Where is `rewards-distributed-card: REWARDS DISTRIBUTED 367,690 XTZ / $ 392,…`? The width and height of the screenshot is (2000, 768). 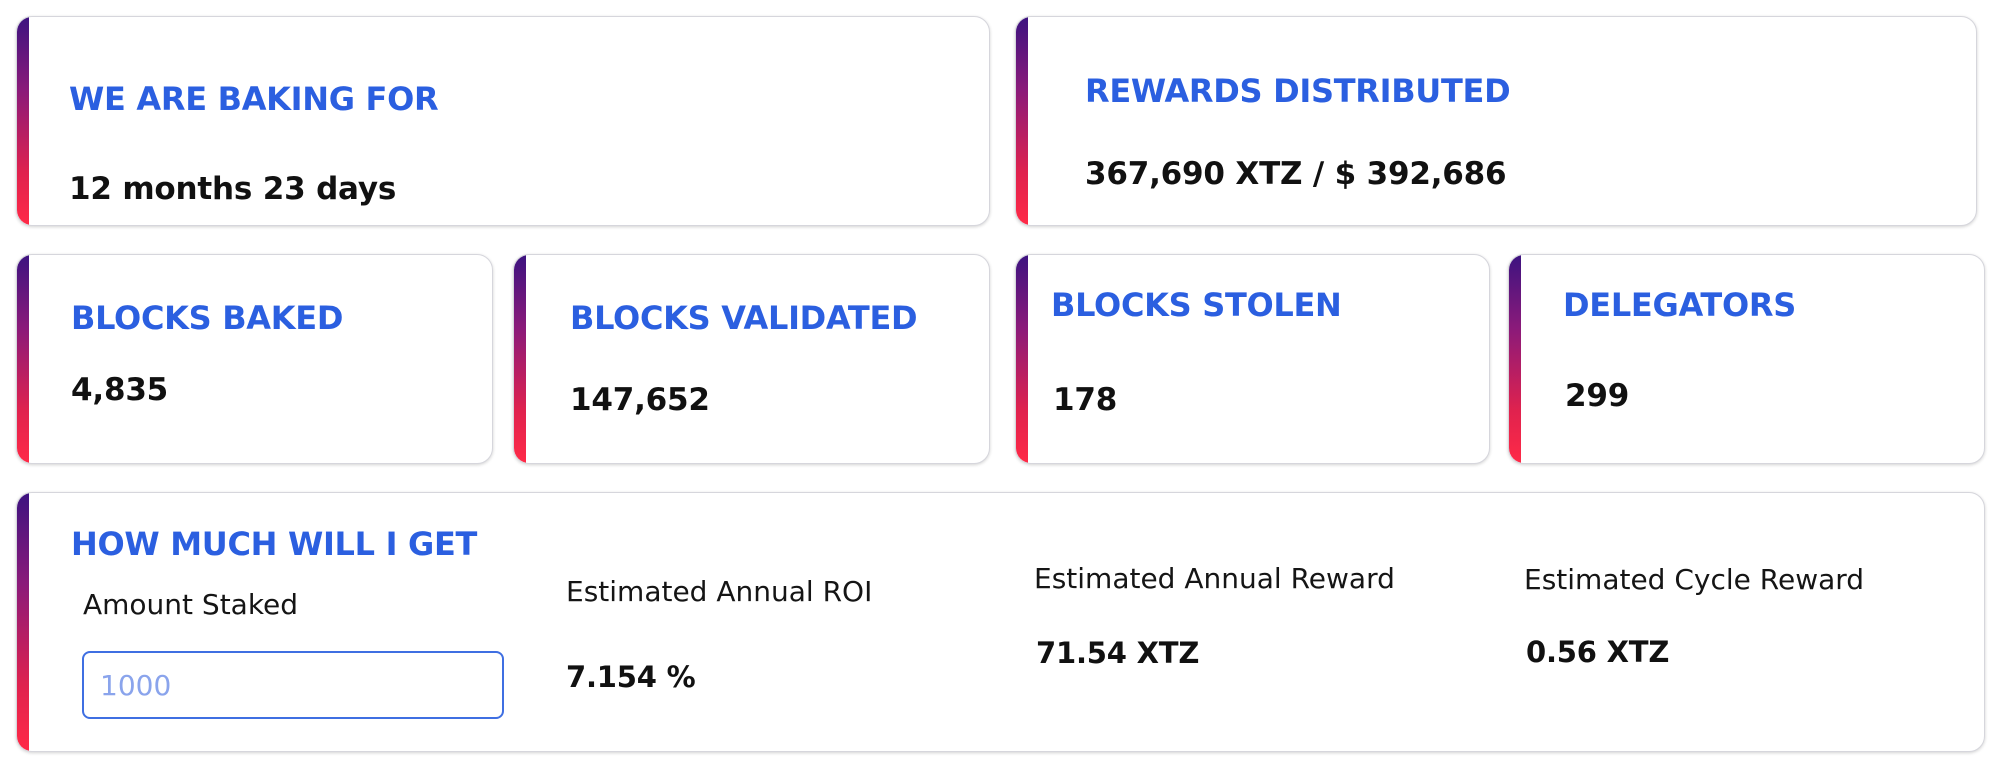 rewards-distributed-card: REWARDS DISTRIBUTED 367,690 XTZ / $ 392,… is located at coordinates (1496, 121).